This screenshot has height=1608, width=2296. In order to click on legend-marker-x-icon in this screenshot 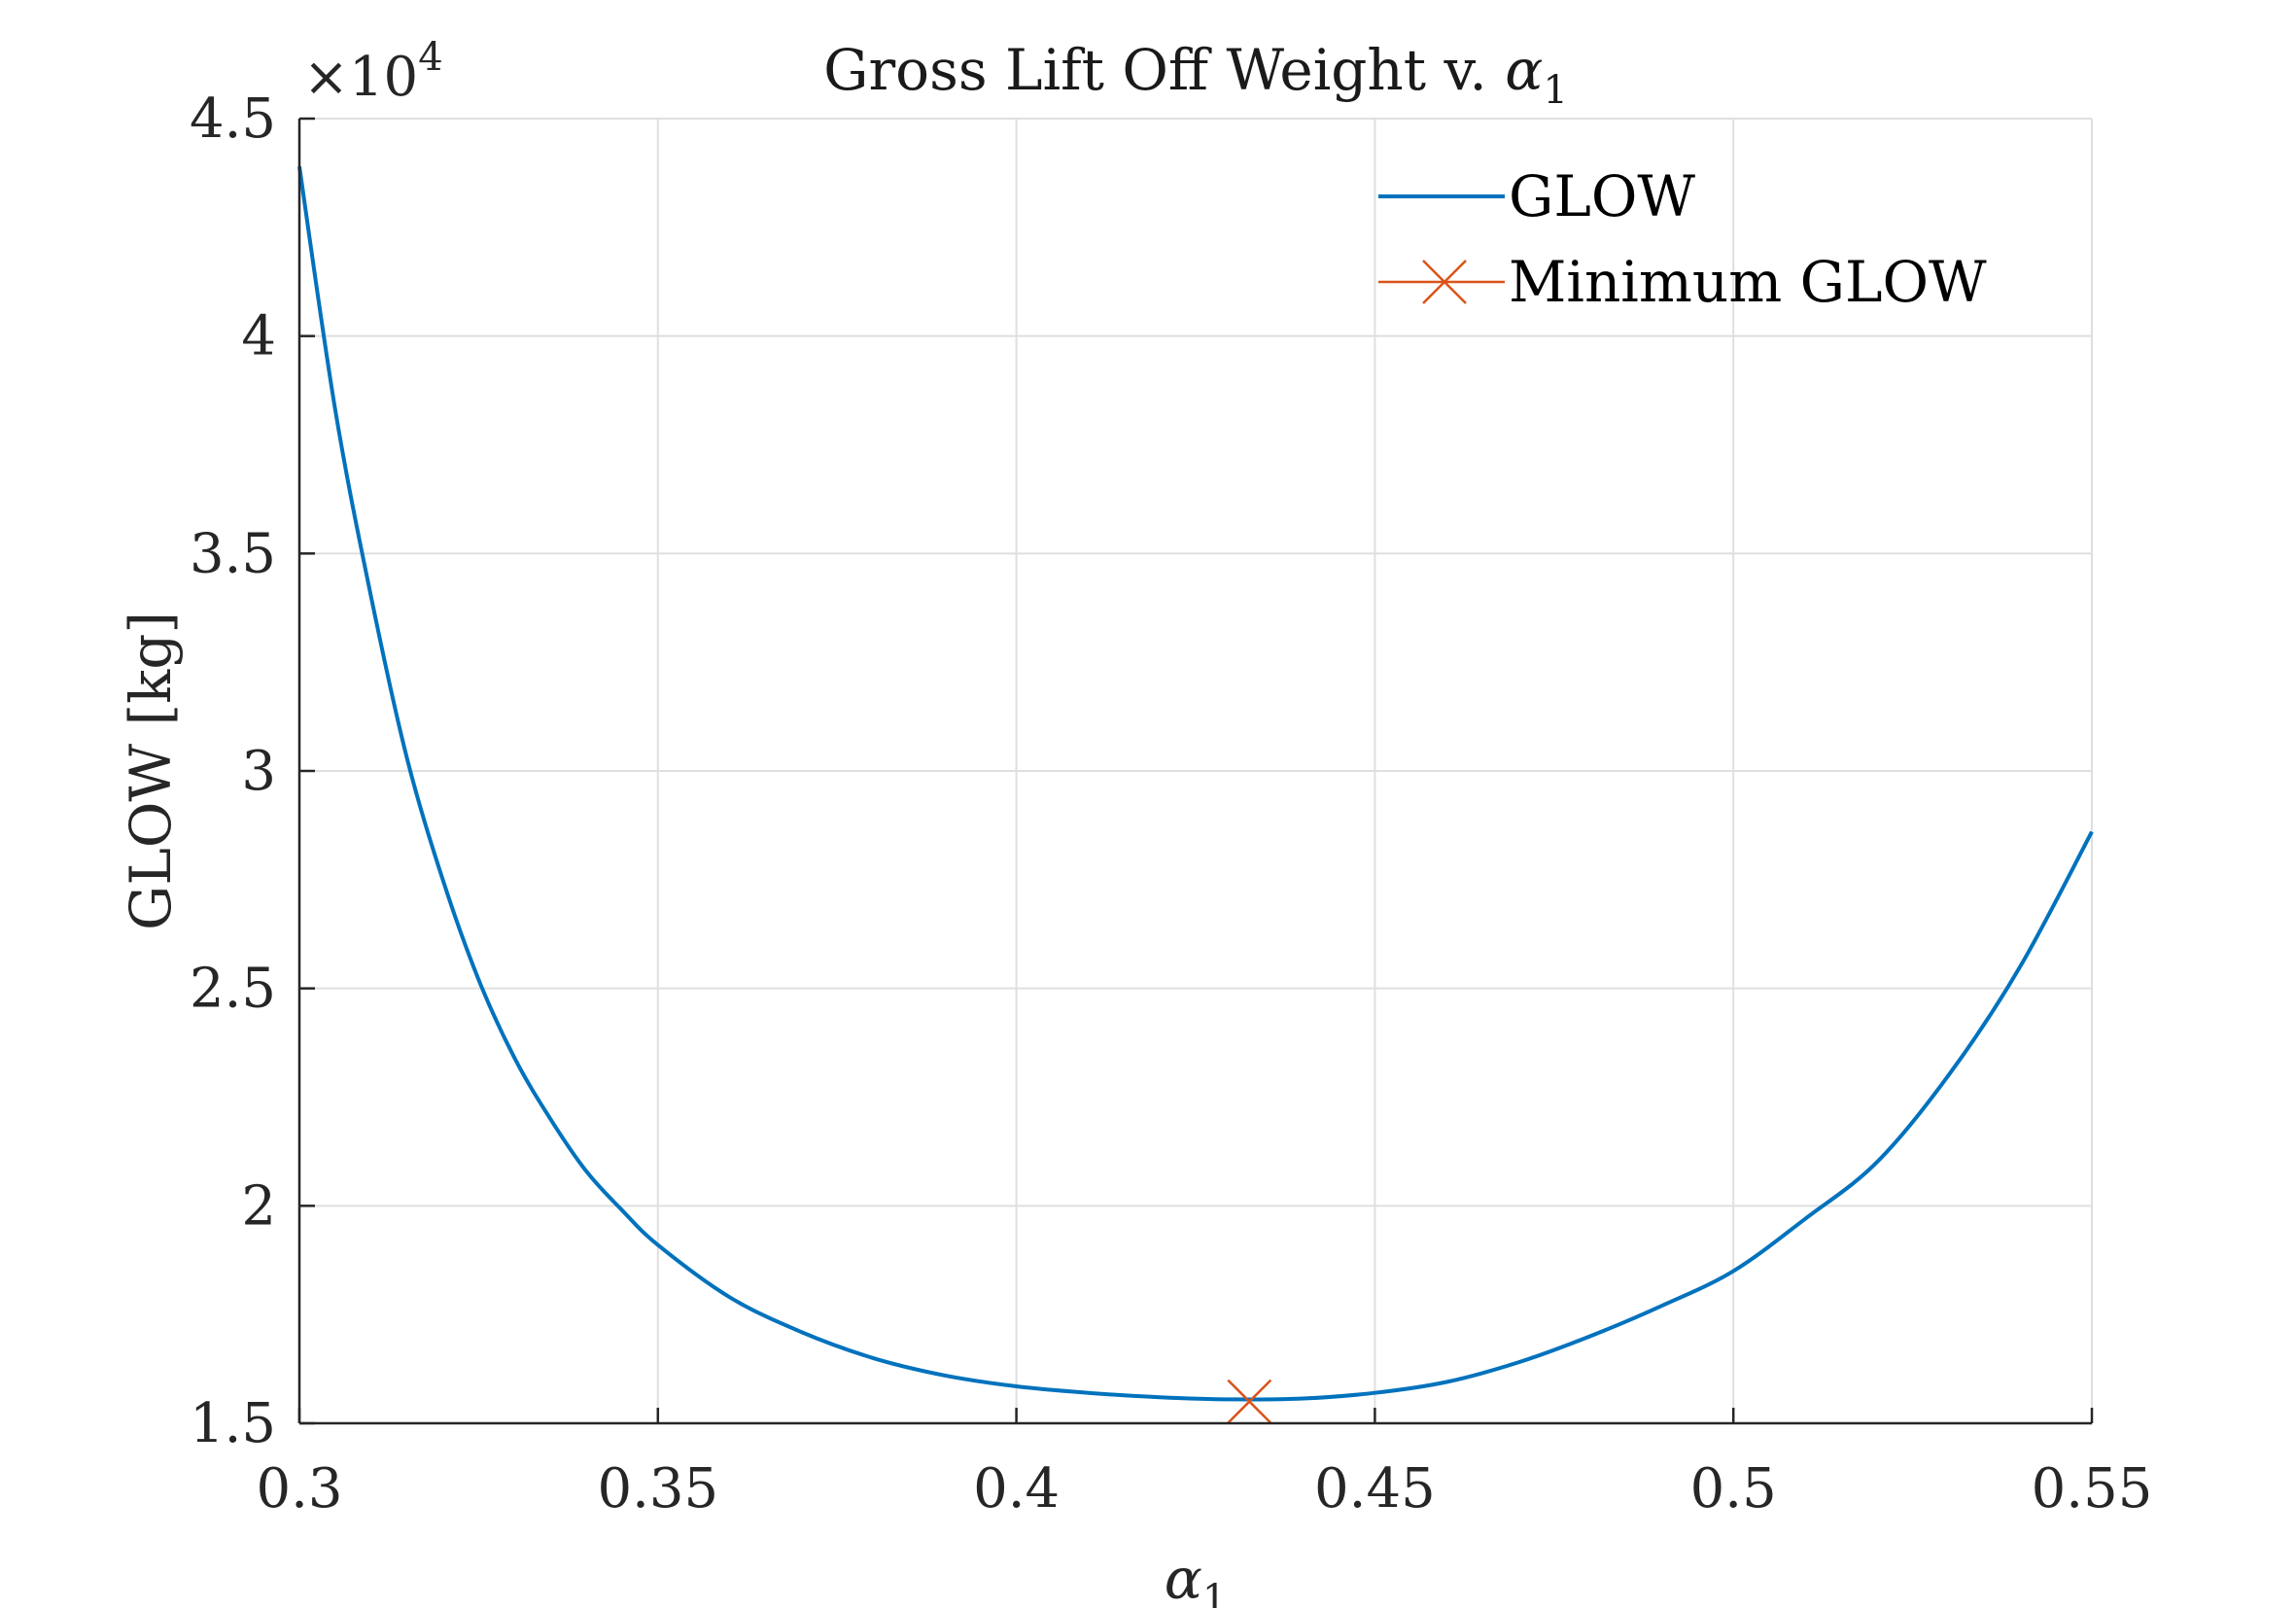, I will do `click(1444, 282)`.